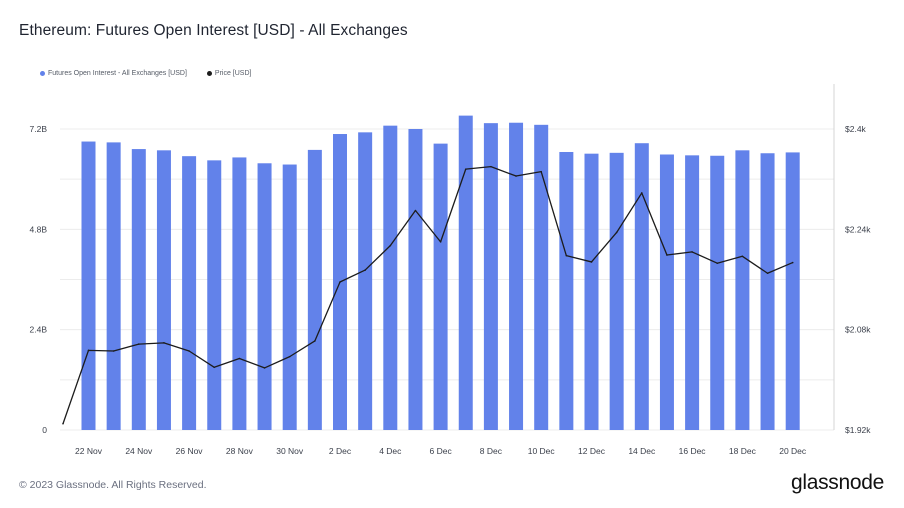  What do you see at coordinates (390, 451) in the screenshot?
I see `x-axis-tick-label: 4 Dec` at bounding box center [390, 451].